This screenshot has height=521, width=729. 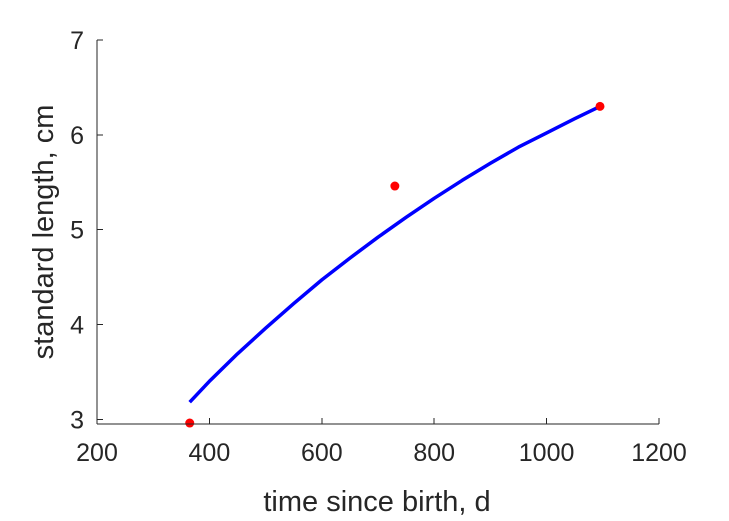 I want to click on x-tick-label: 800, so click(x=434, y=453).